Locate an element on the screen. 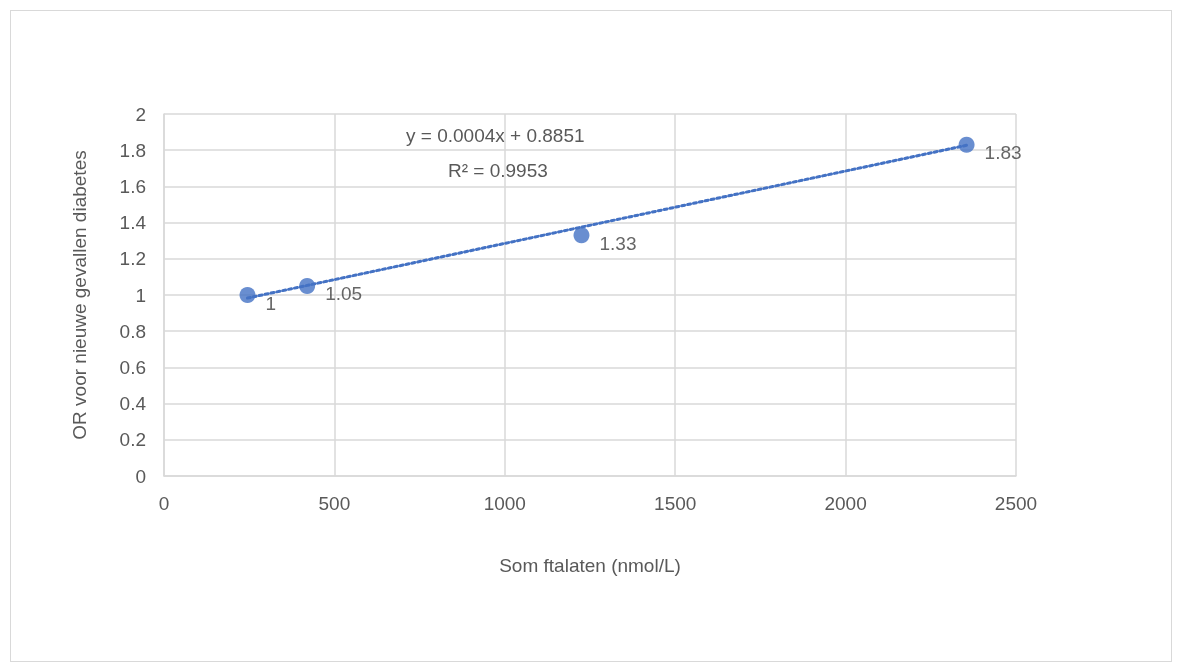 The width and height of the screenshot is (1182, 669). y-tick-label: 1.6 is located at coordinates (132, 186).